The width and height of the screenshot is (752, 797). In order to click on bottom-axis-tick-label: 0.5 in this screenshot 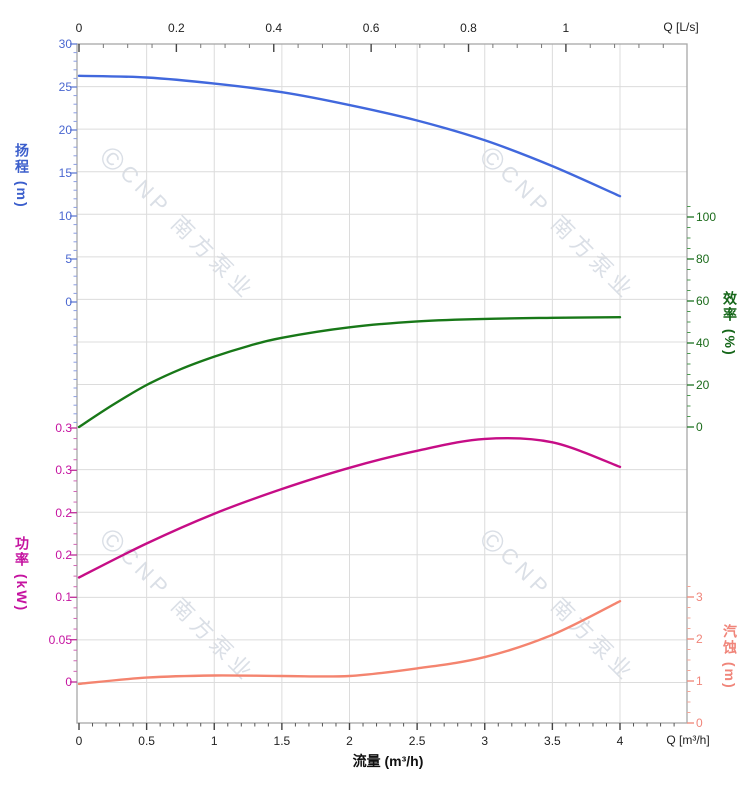, I will do `click(146, 741)`.